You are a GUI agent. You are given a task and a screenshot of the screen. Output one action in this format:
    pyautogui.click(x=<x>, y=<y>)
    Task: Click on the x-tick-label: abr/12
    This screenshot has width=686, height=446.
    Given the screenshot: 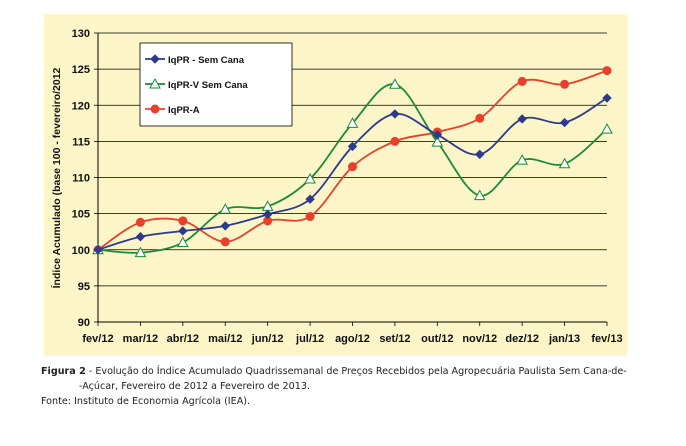 What is the action you would take?
    pyautogui.click(x=183, y=339)
    